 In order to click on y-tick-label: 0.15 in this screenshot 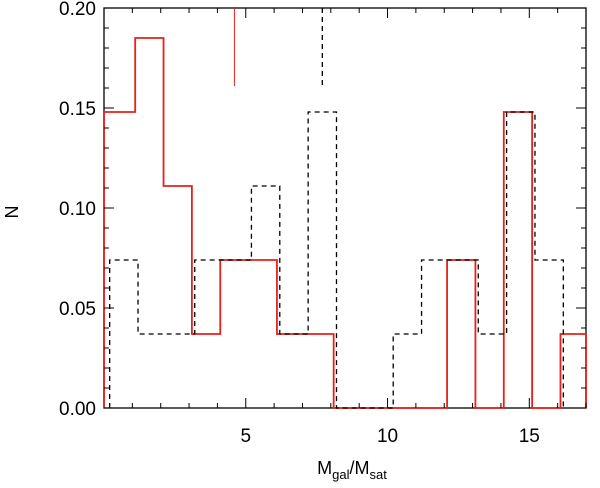, I will do `click(77, 109)`.